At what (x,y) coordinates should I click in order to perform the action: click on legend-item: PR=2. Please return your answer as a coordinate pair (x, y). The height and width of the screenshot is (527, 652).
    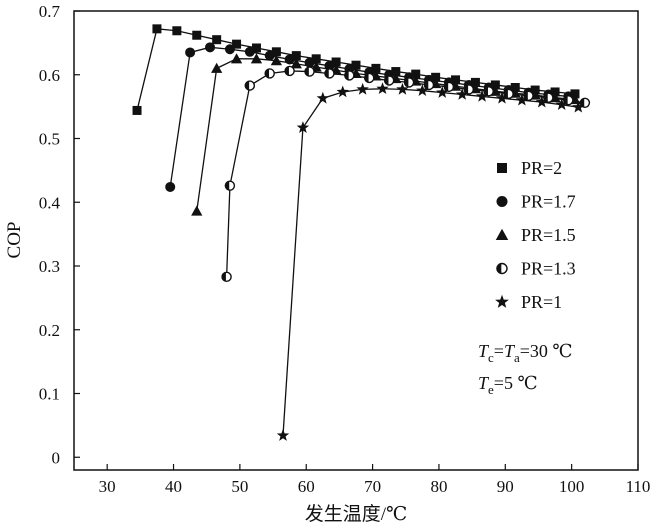
    Looking at the image, I should click on (529, 168).